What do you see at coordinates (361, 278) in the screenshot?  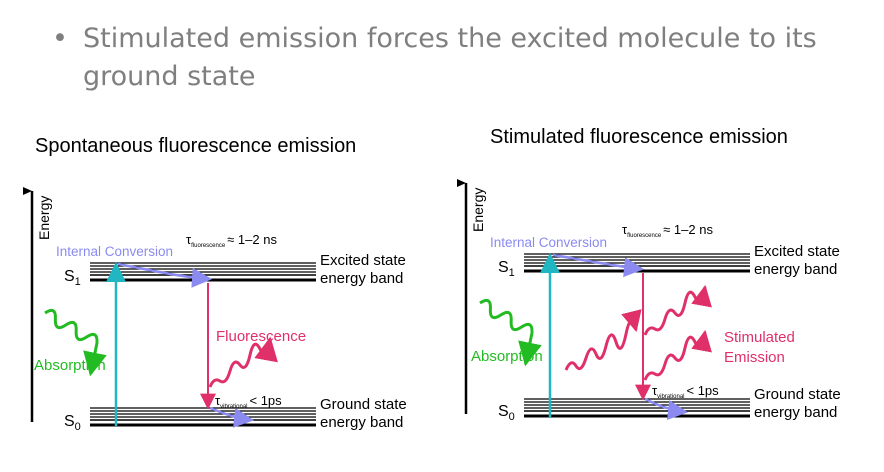 I see `left-excited-line2: energy band` at bounding box center [361, 278].